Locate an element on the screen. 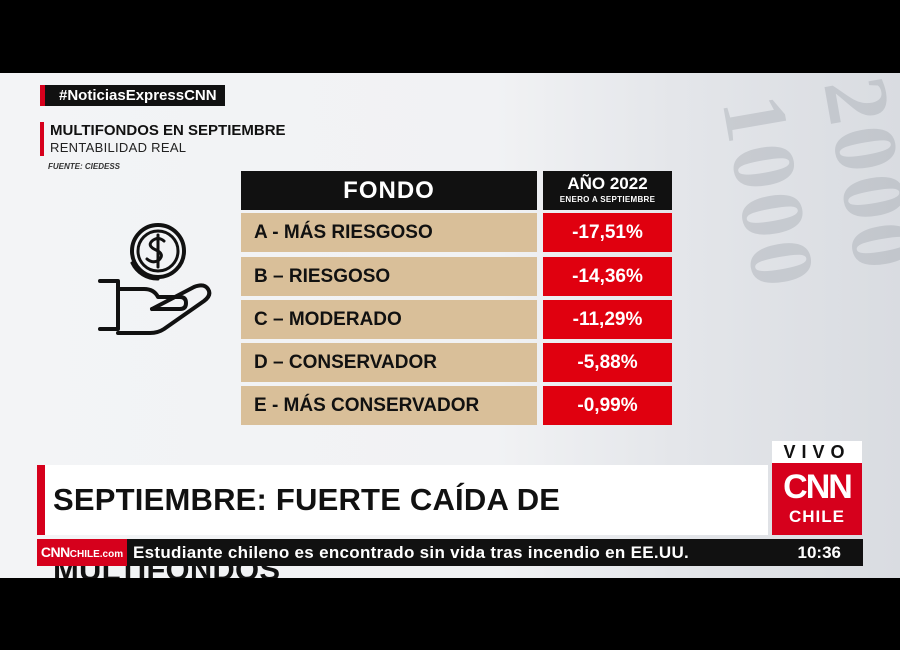 Image resolution: width=900 pixels, height=650 pixels. column-header-year: AÑO 2022 ENERO A SEPTIEMBRE is located at coordinates (607, 190).